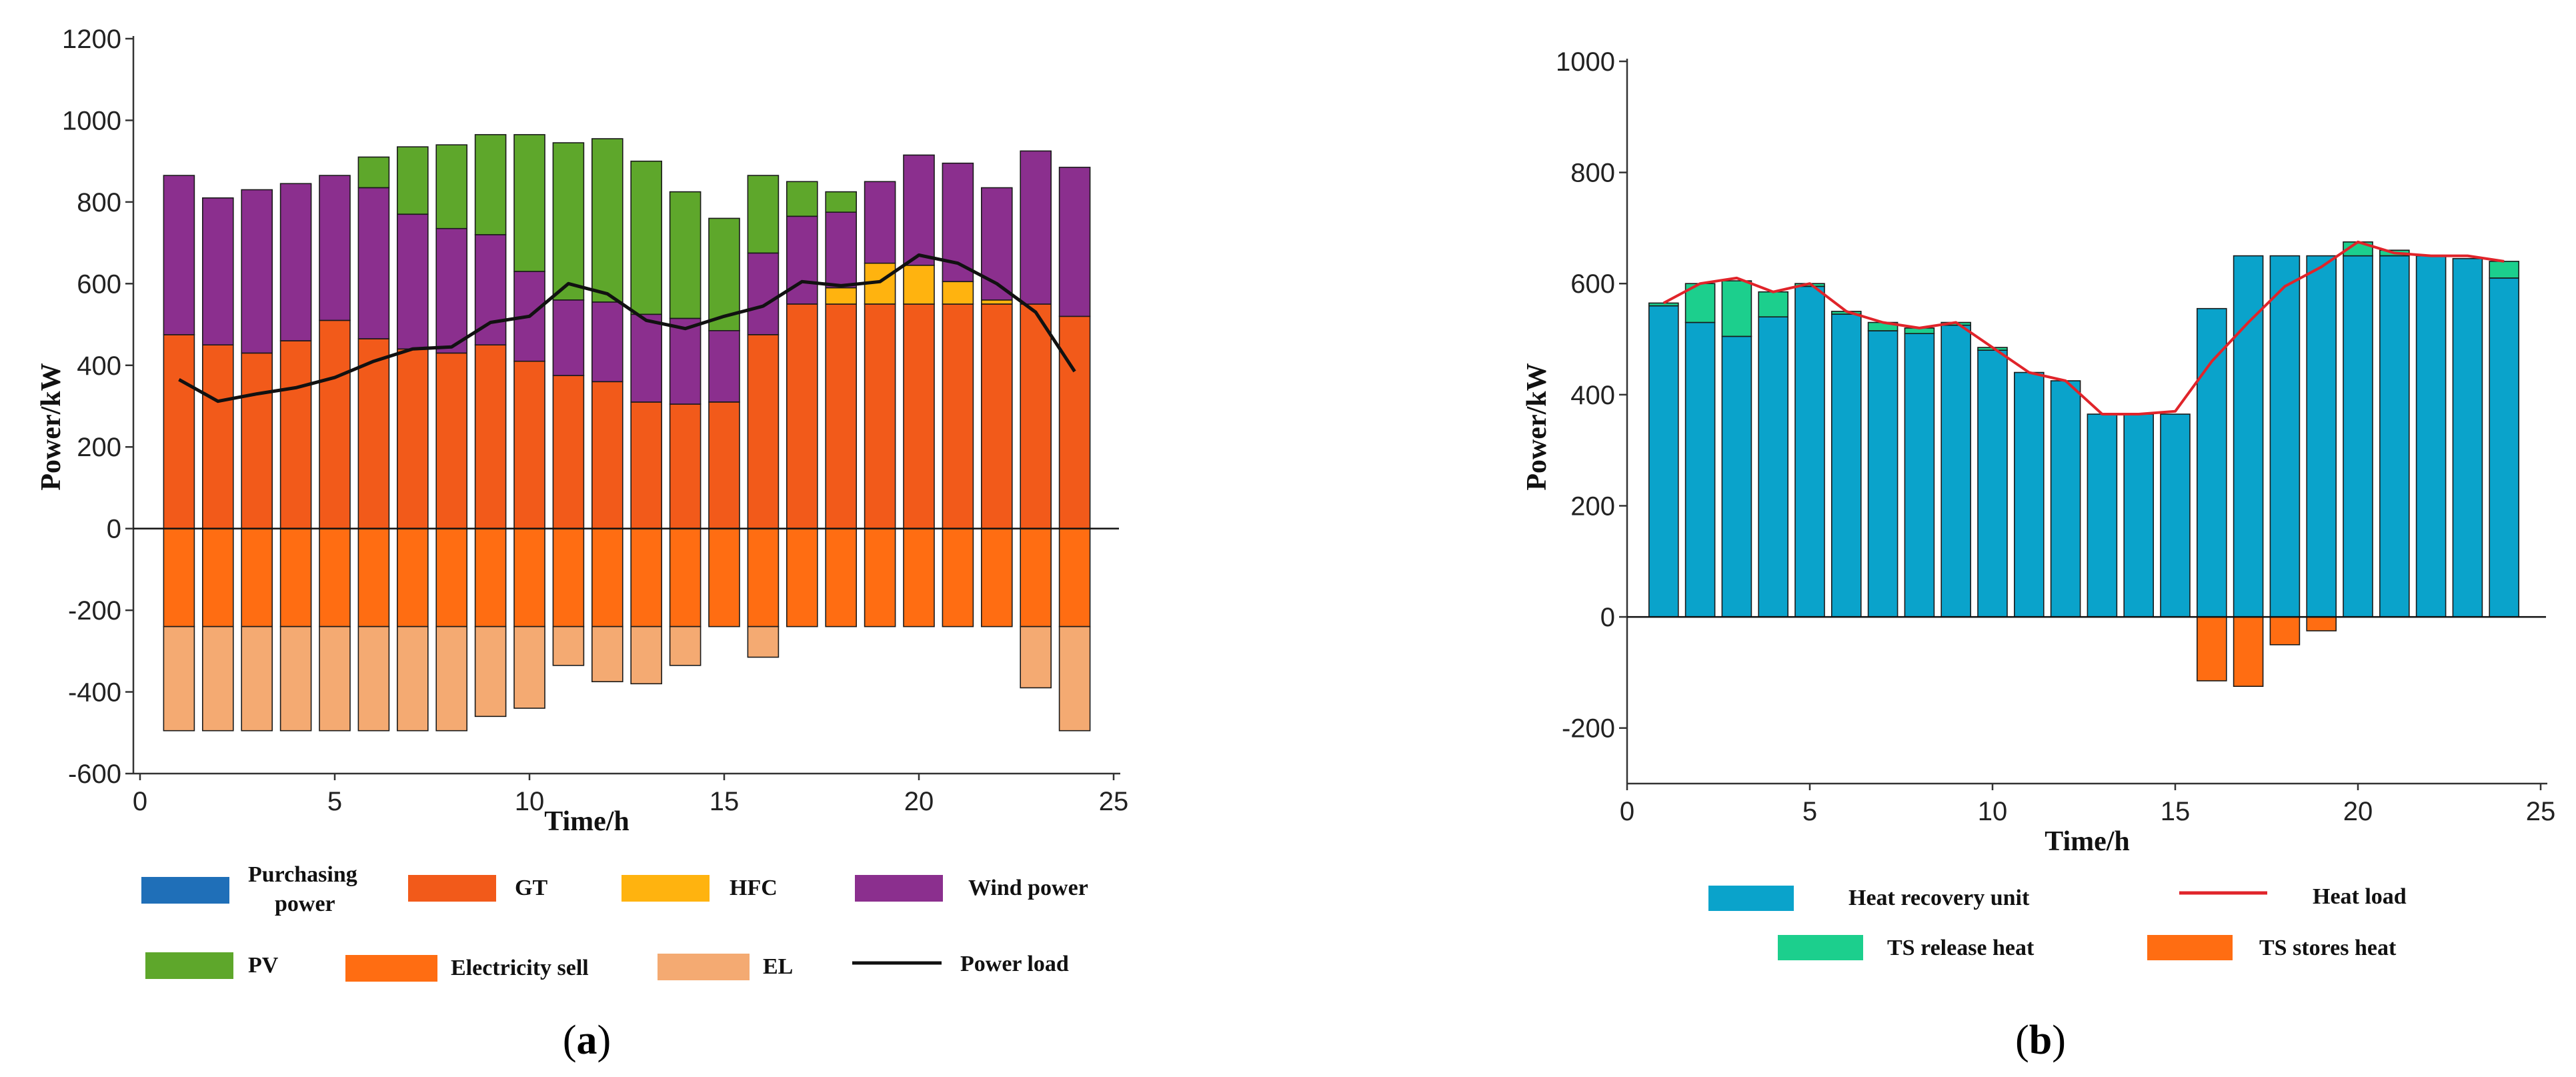 Image resolution: width=2576 pixels, height=1077 pixels. I want to click on line-heat-load, so click(2083, 327).